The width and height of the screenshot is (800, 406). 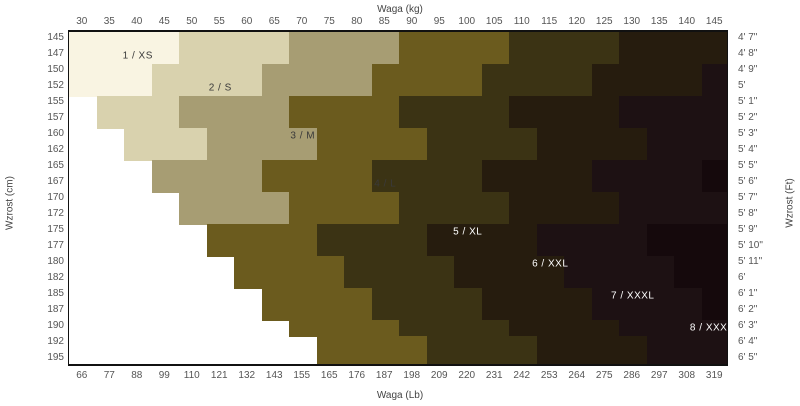 I want to click on band-label-3: 3 / M, so click(x=303, y=136).